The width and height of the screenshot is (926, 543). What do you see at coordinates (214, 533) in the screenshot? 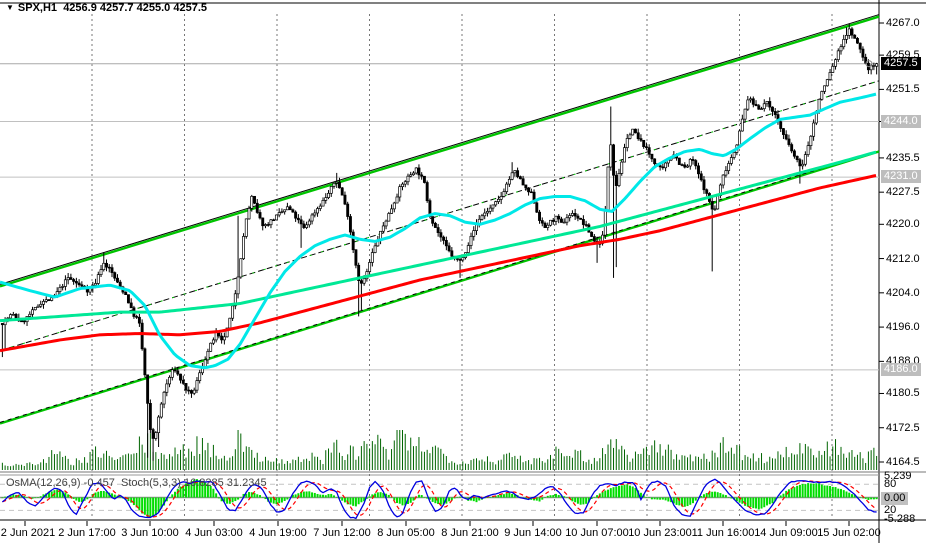
I see `time-axis-label: 4 Jun 03:00` at bounding box center [214, 533].